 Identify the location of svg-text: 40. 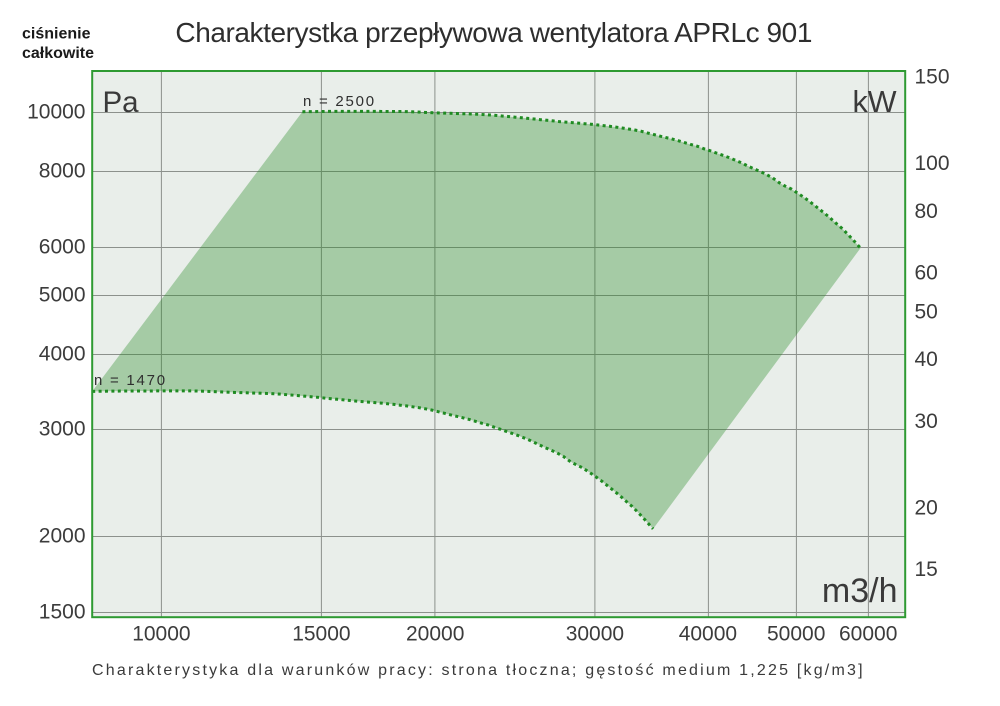
(926, 359).